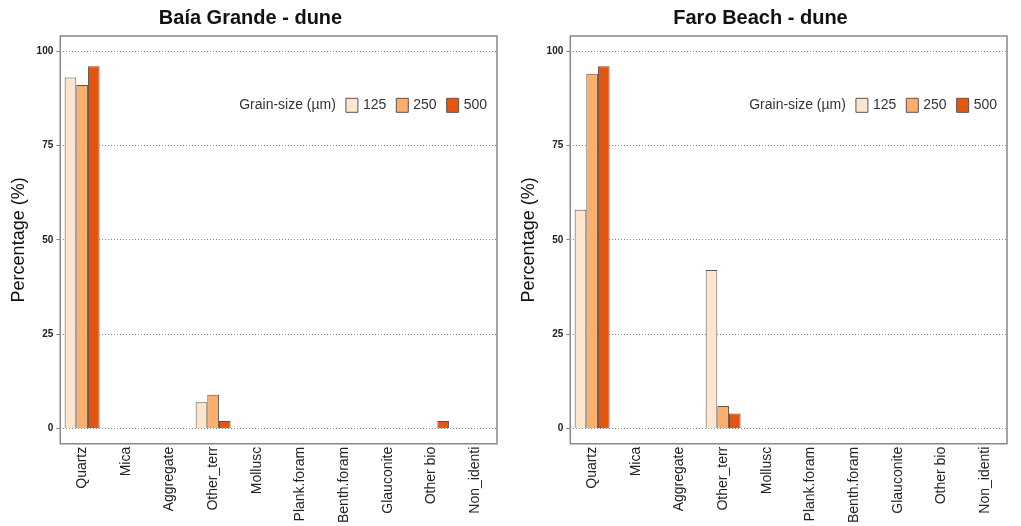 The height and width of the screenshot is (526, 1021). Describe the element at coordinates (250, 16) in the screenshot. I see `chart-title: Baía Grande - dune` at that location.